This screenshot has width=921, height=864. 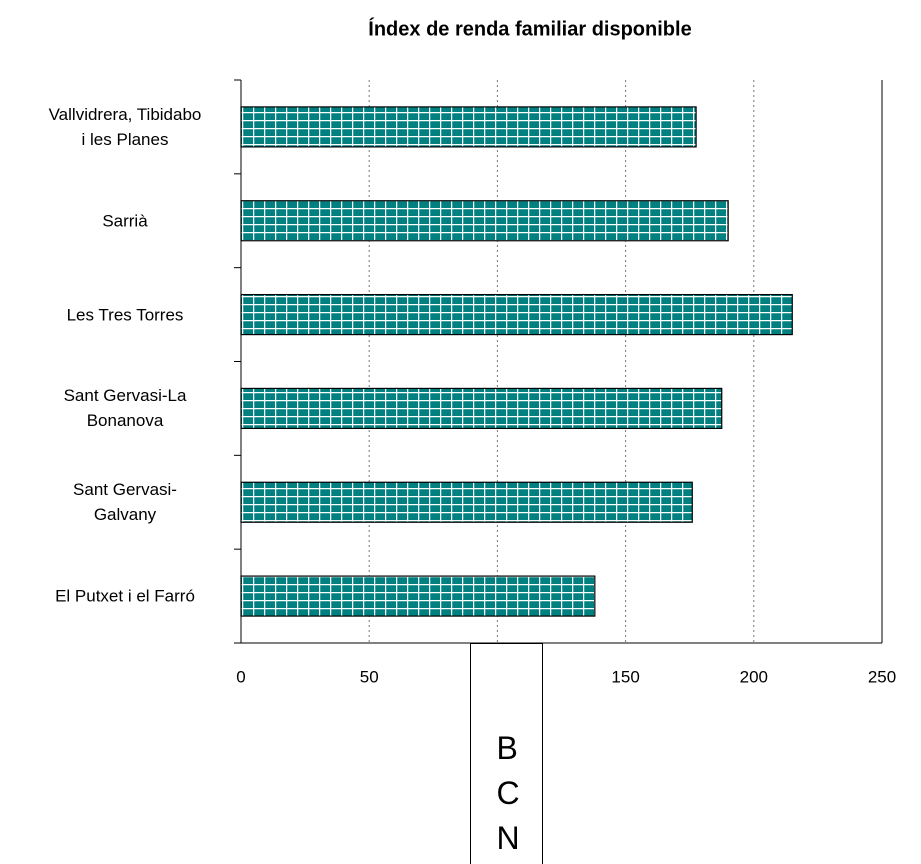 I want to click on y-tick-label: Vallvidrera, Tibidabo i les Planes, so click(x=125, y=126).